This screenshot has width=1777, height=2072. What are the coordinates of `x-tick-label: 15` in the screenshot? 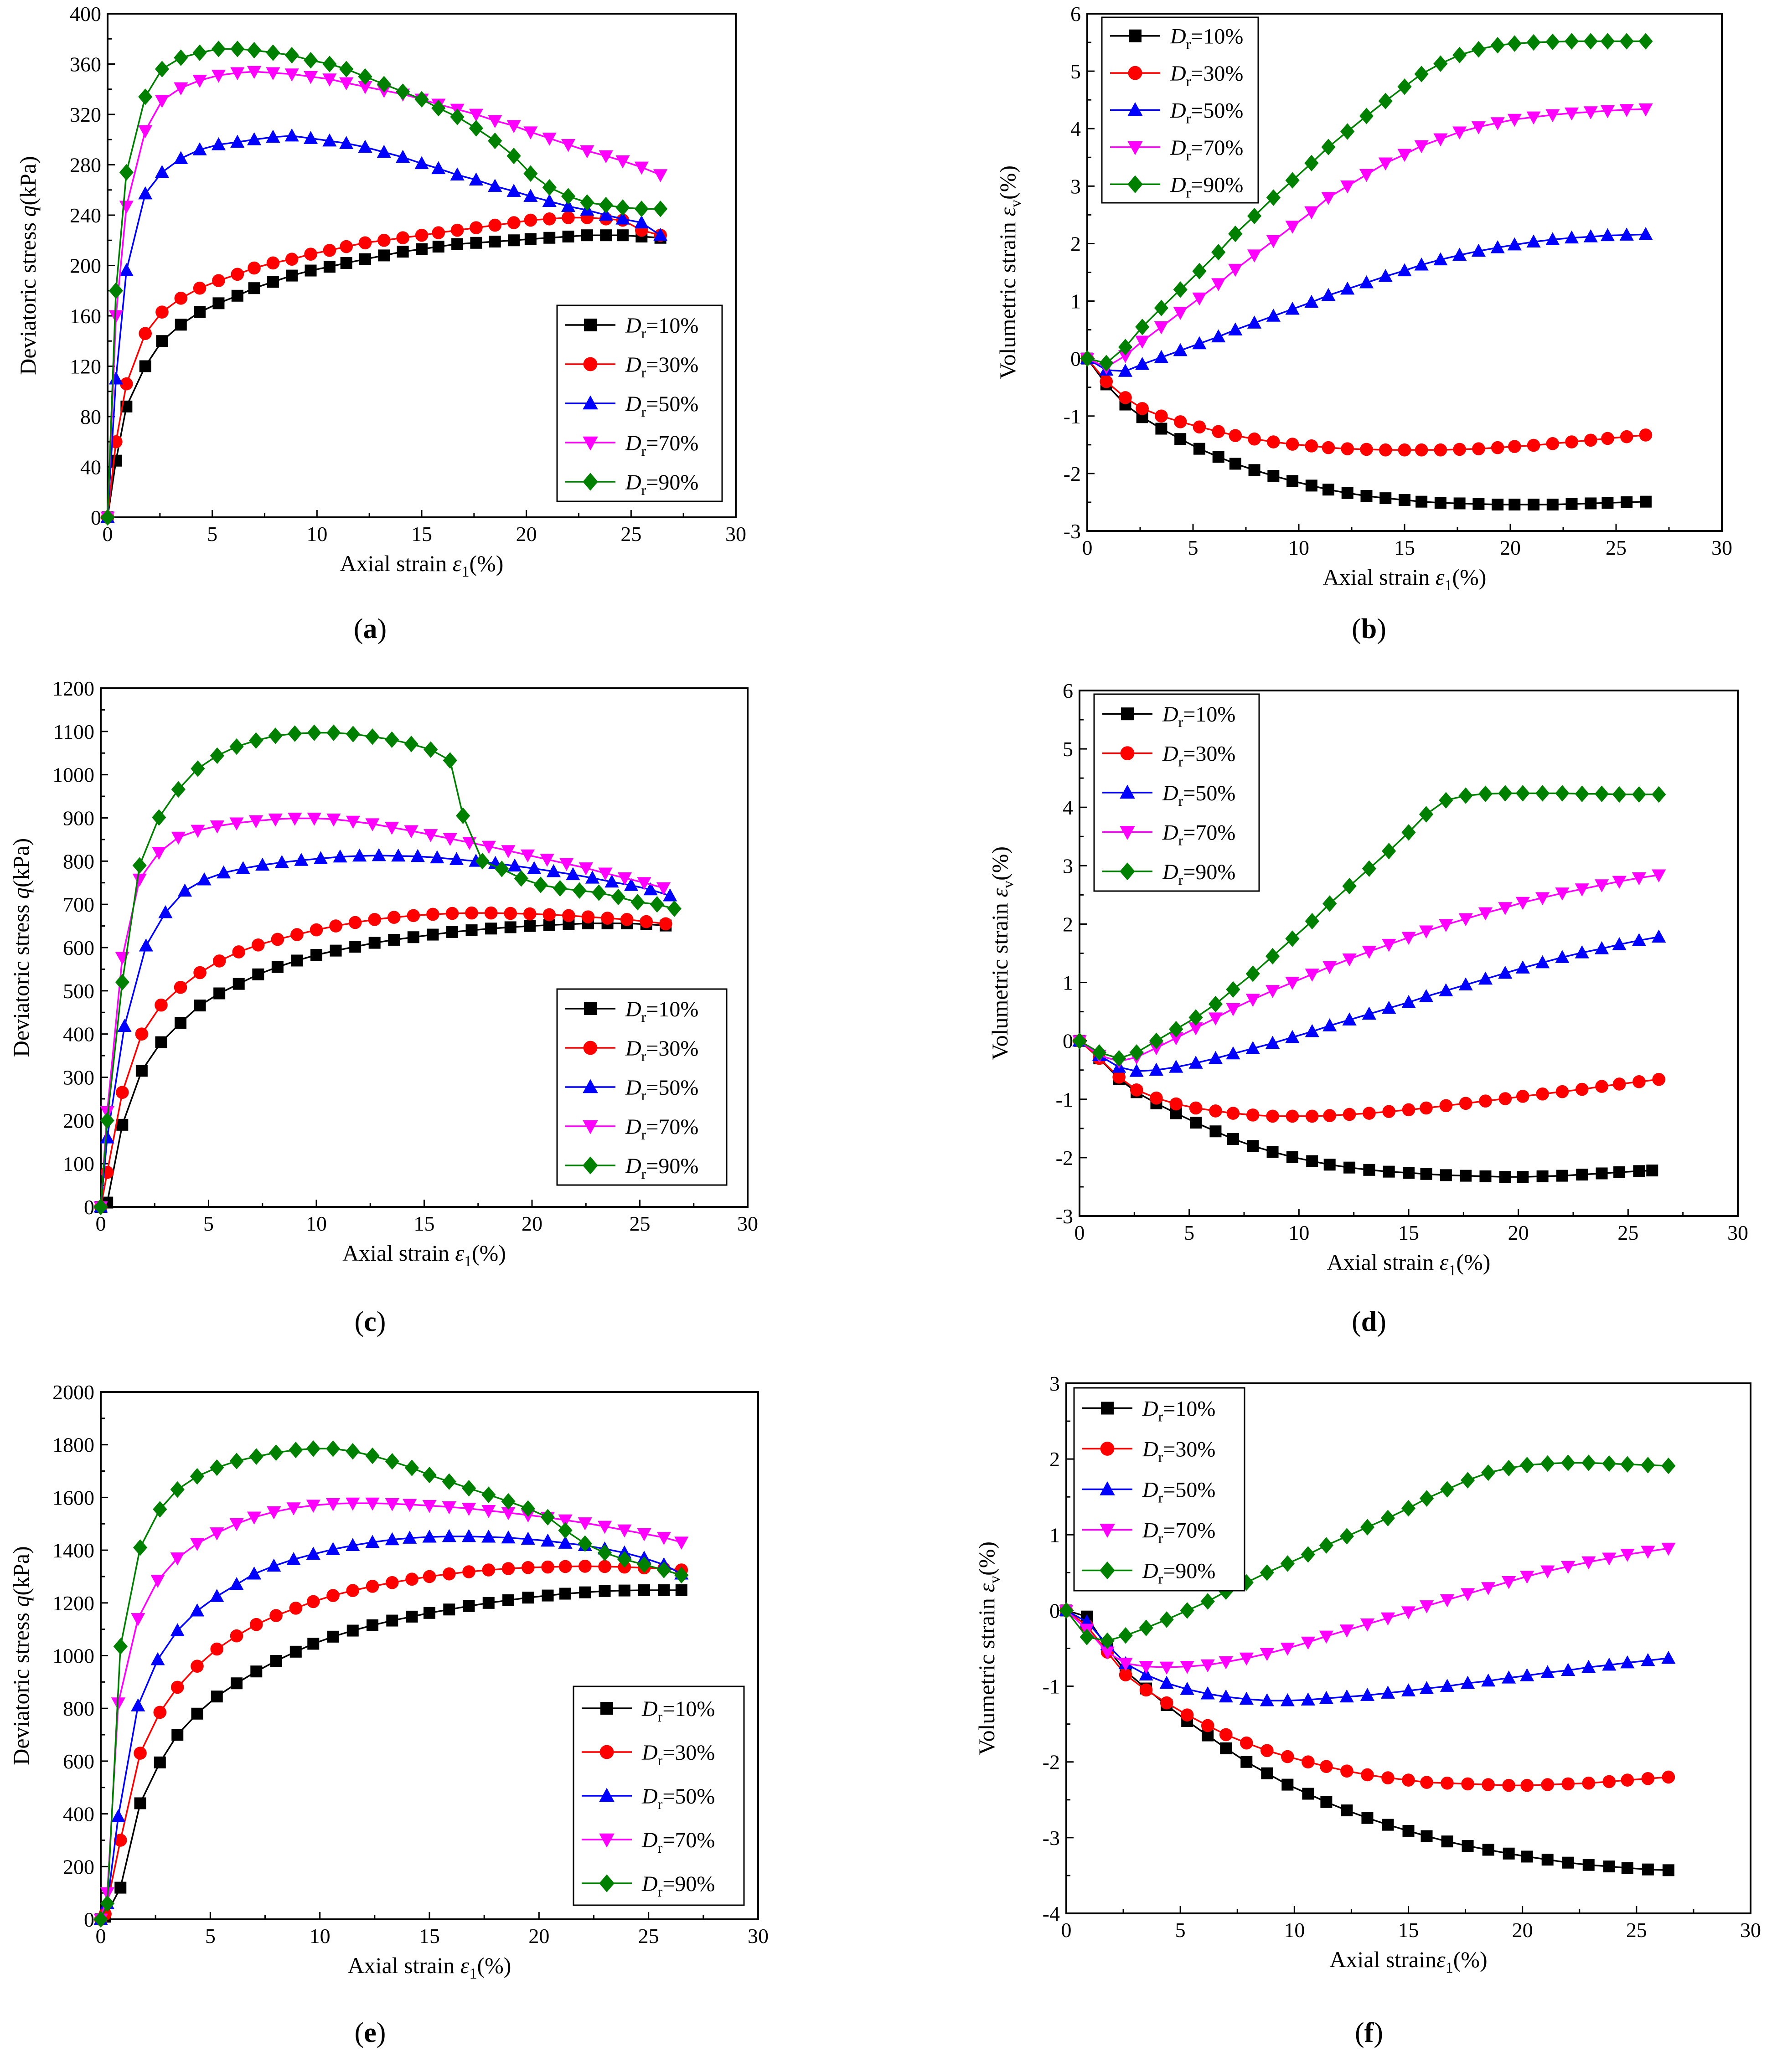 It's located at (1408, 1930).